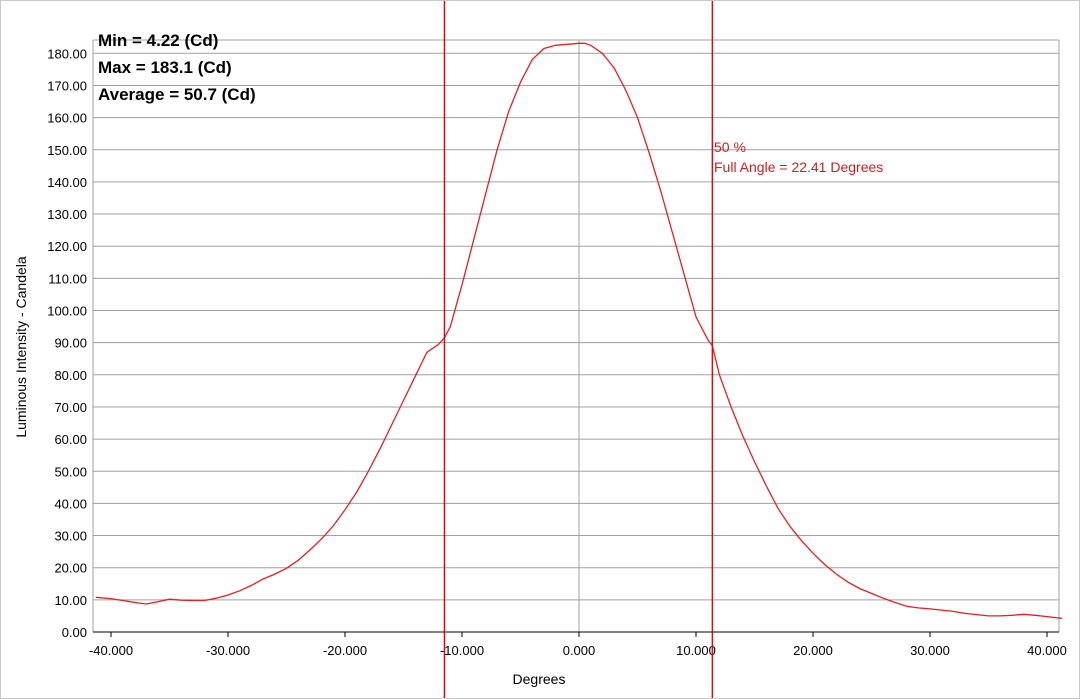  I want to click on y-tick-label: 60.00, so click(70, 439).